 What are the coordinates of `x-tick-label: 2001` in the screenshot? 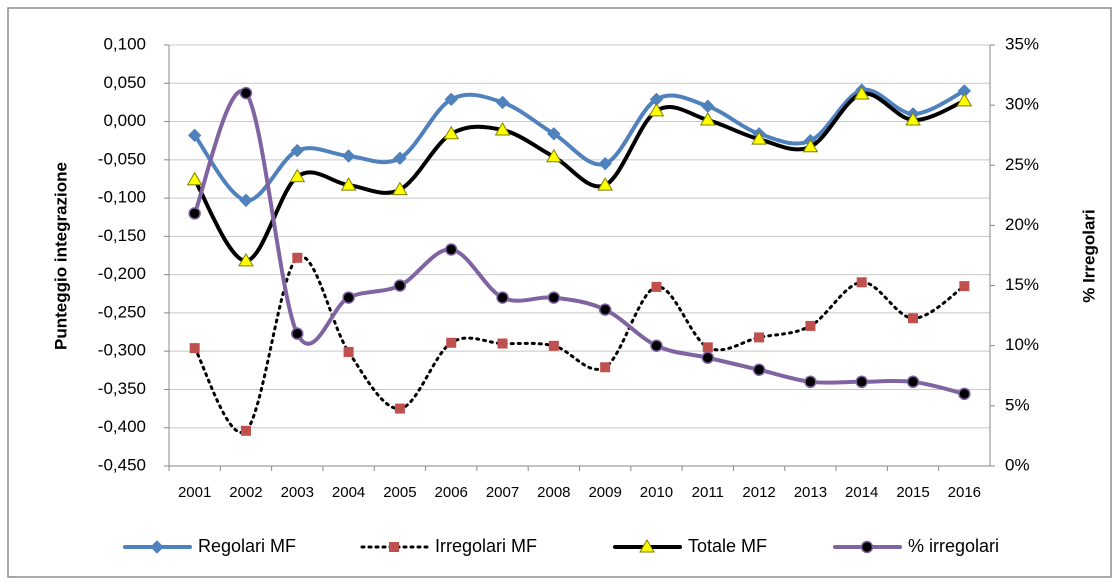 It's located at (194, 492).